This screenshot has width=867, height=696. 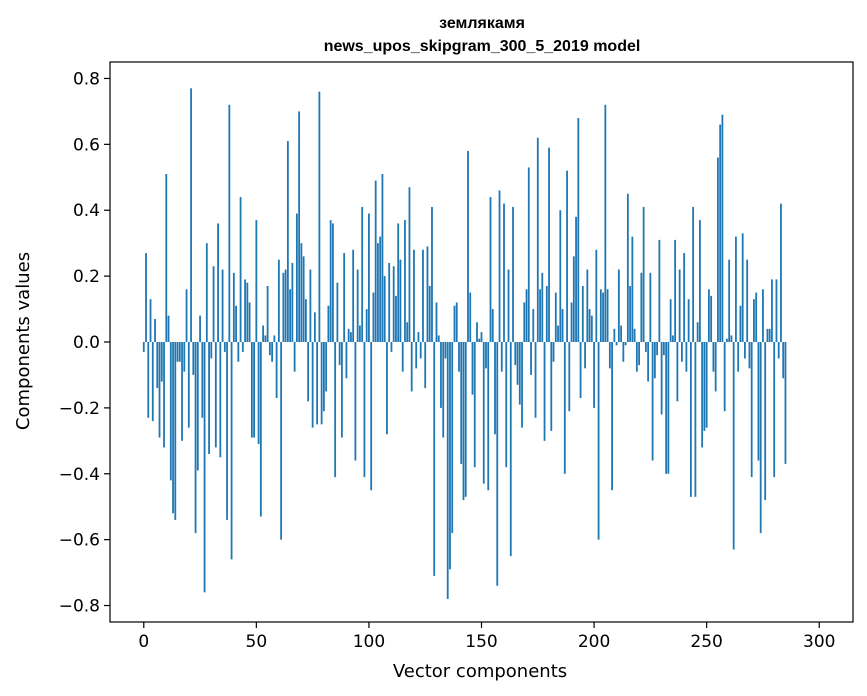 I want to click on x-axis-label: Vector components, so click(x=480, y=671).